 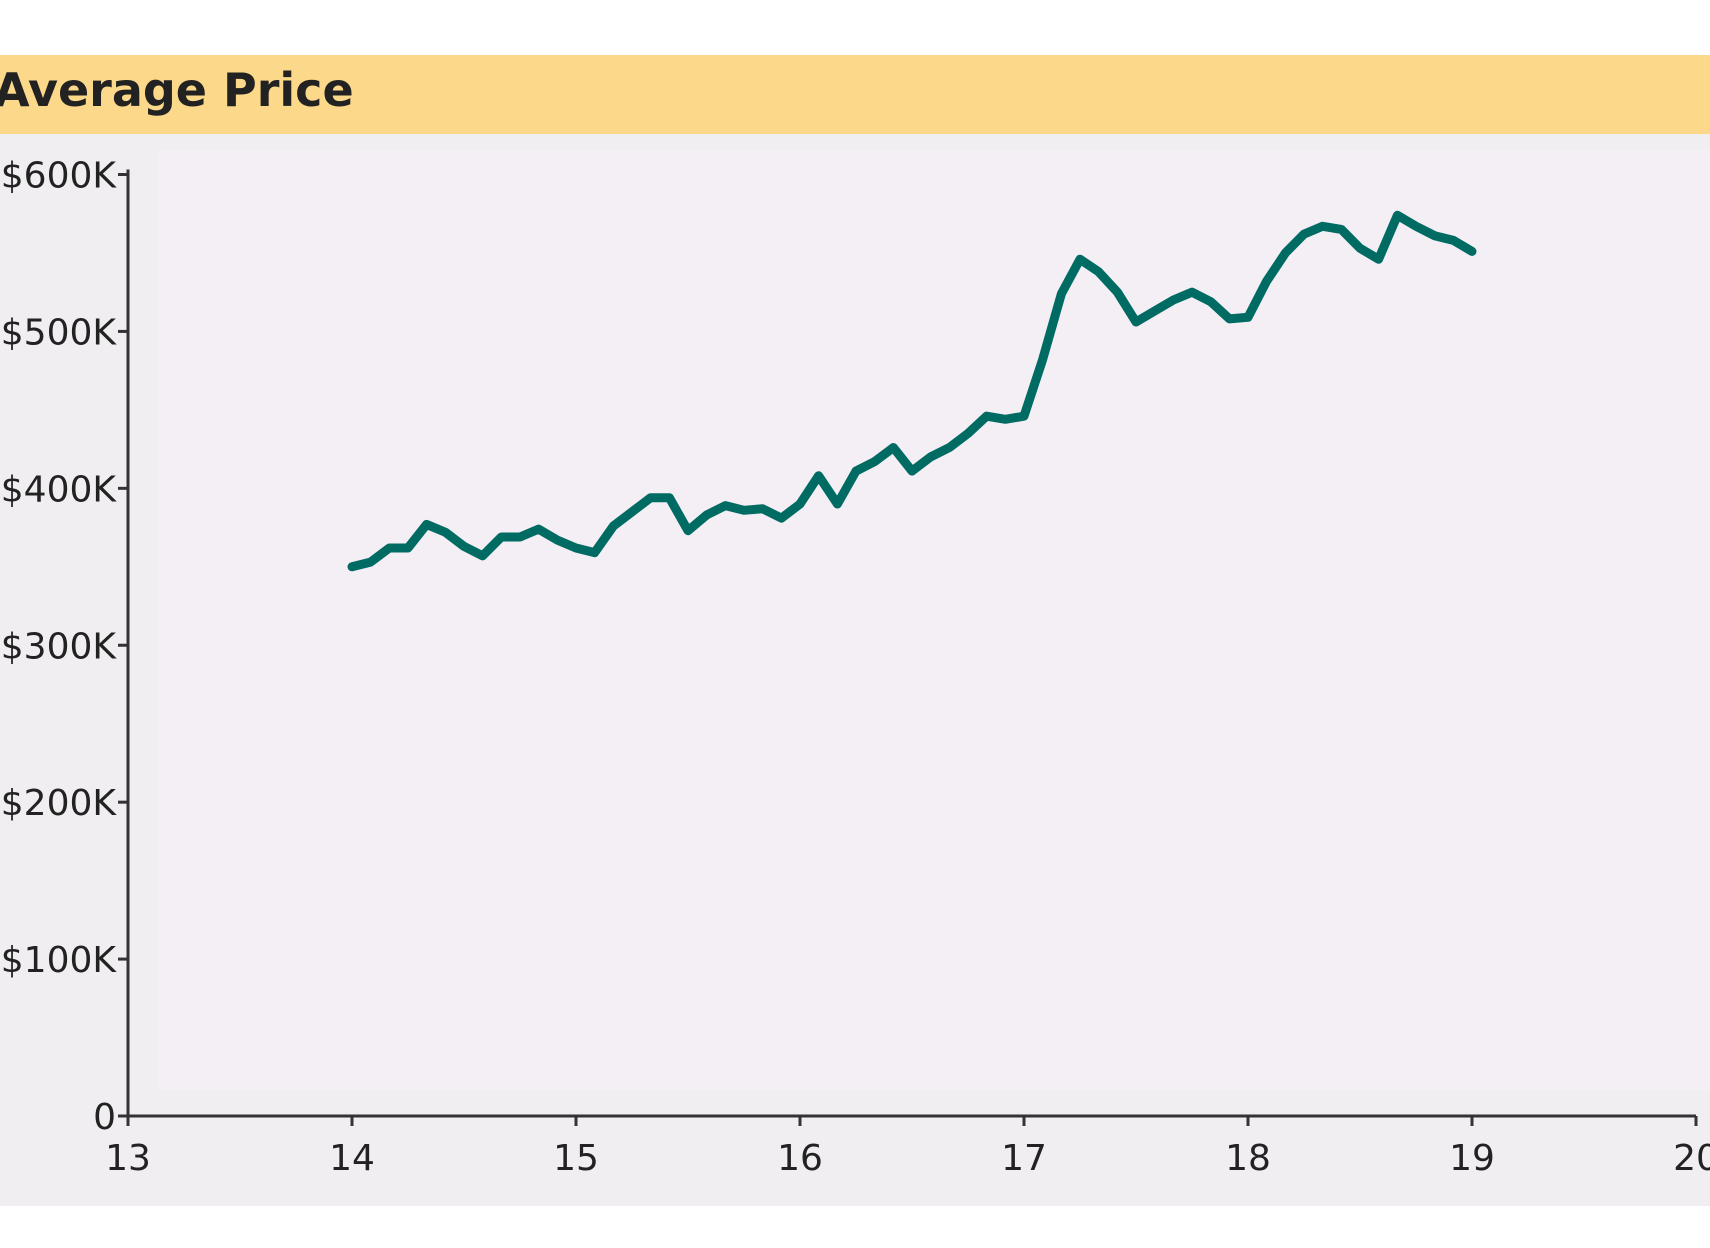 What do you see at coordinates (128, 1158) in the screenshot?
I see `x-tick-label: 13` at bounding box center [128, 1158].